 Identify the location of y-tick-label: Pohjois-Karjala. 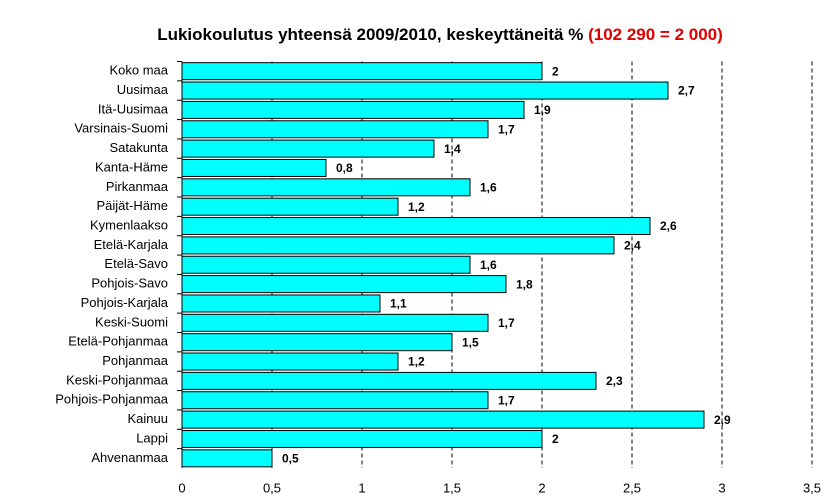
(125, 302).